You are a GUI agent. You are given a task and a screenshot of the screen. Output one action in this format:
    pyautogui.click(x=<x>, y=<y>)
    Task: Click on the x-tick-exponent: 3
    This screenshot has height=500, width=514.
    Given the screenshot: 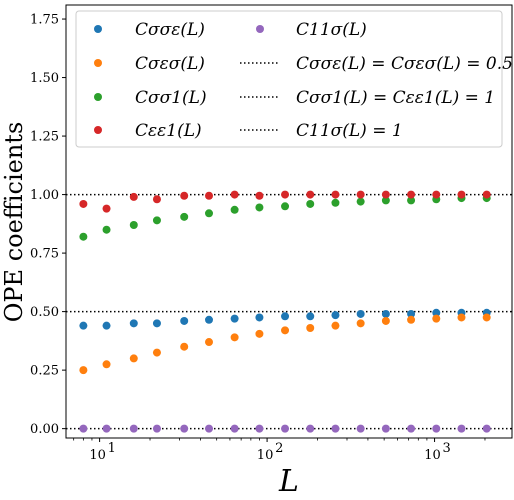 What is the action you would take?
    pyautogui.click(x=447, y=448)
    